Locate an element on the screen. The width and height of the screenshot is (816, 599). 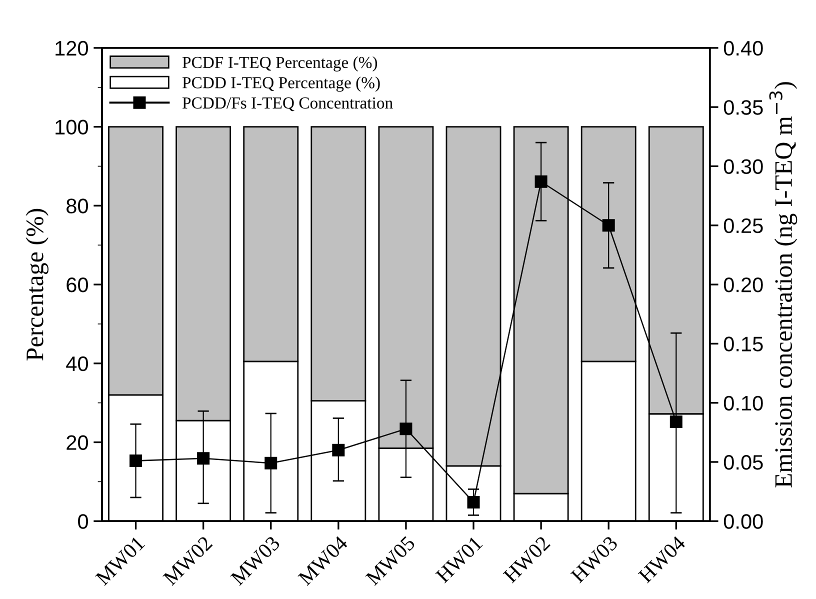
y-tick-label: 120 is located at coordinates (72, 48).